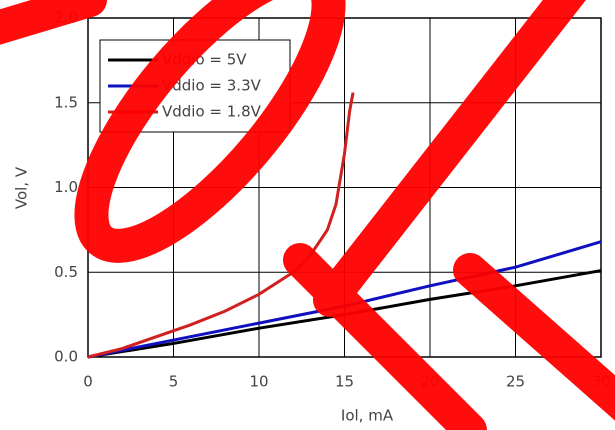 The width and height of the screenshot is (615, 430). What do you see at coordinates (88, 382) in the screenshot?
I see `x-tick-label: 0` at bounding box center [88, 382].